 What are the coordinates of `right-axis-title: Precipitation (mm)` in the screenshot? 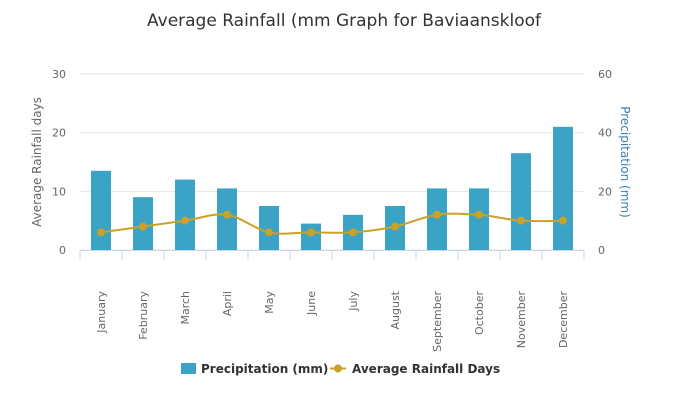 It's located at (625, 162).